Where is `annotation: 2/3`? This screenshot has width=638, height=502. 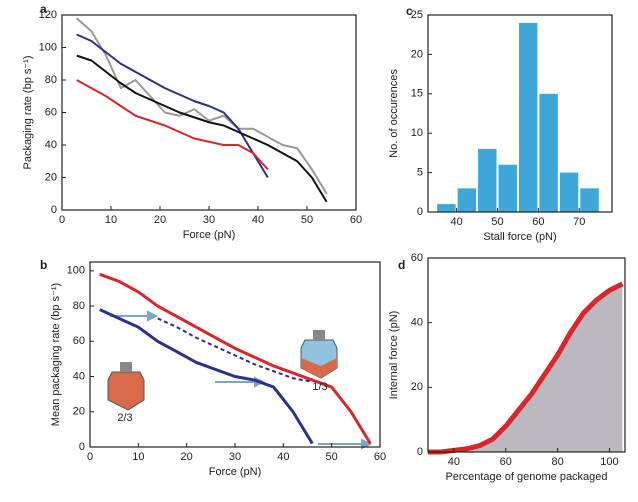
annotation: 2/3 is located at coordinates (124, 418).